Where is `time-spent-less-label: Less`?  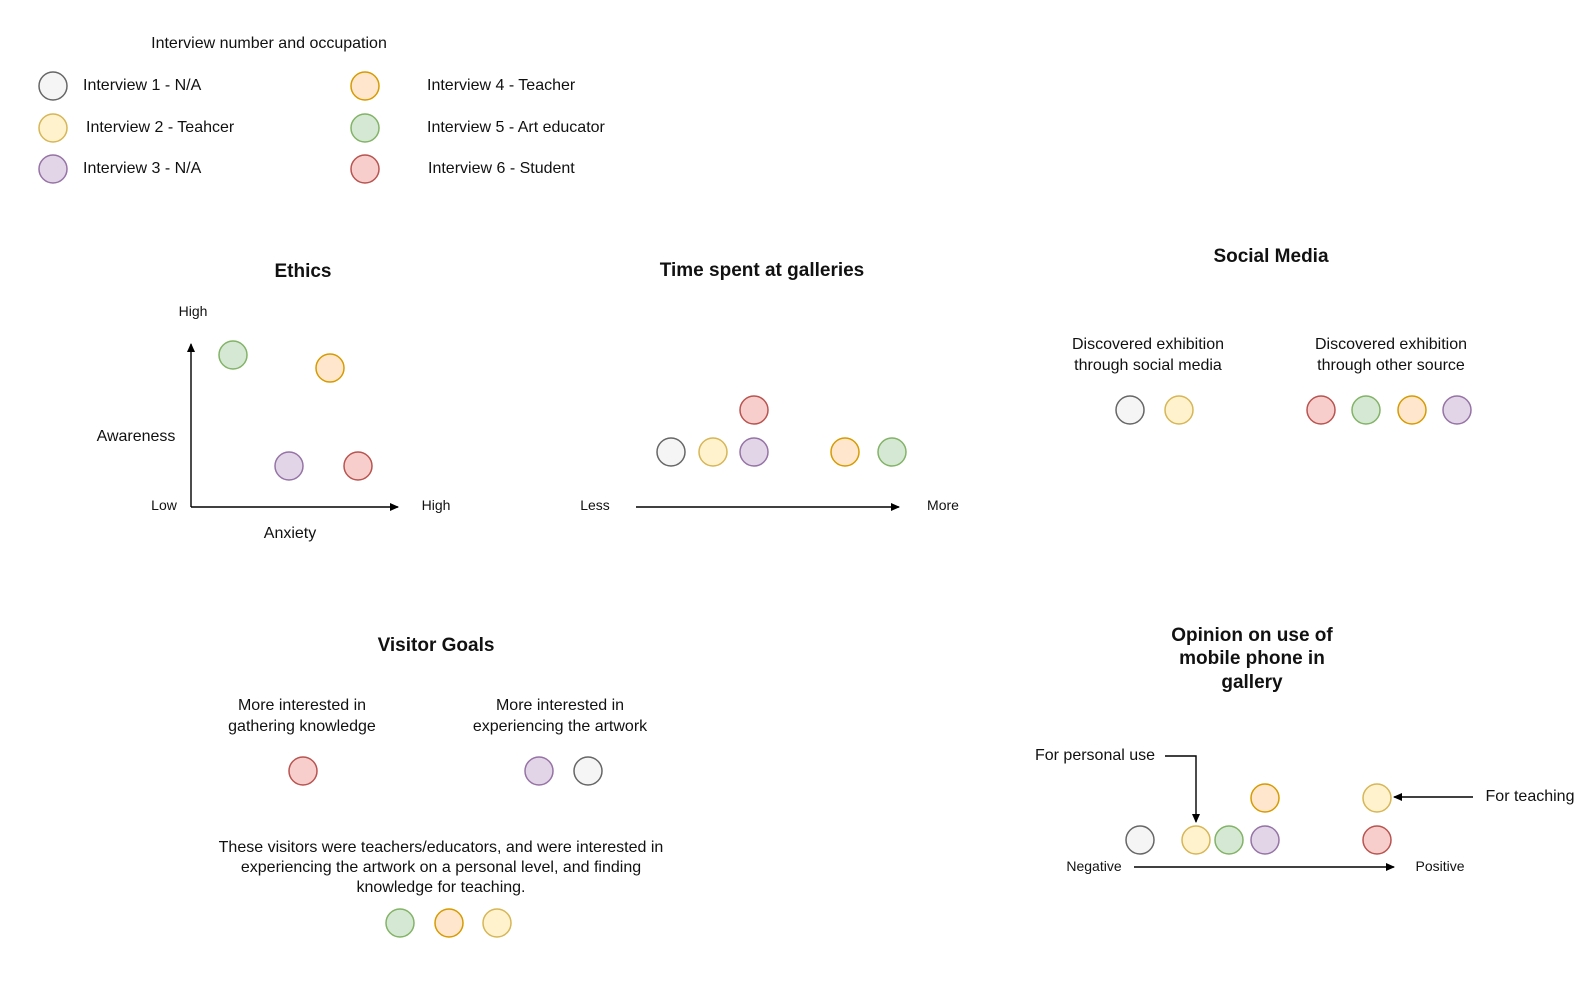
time-spent-less-label: Less is located at coordinates (595, 505).